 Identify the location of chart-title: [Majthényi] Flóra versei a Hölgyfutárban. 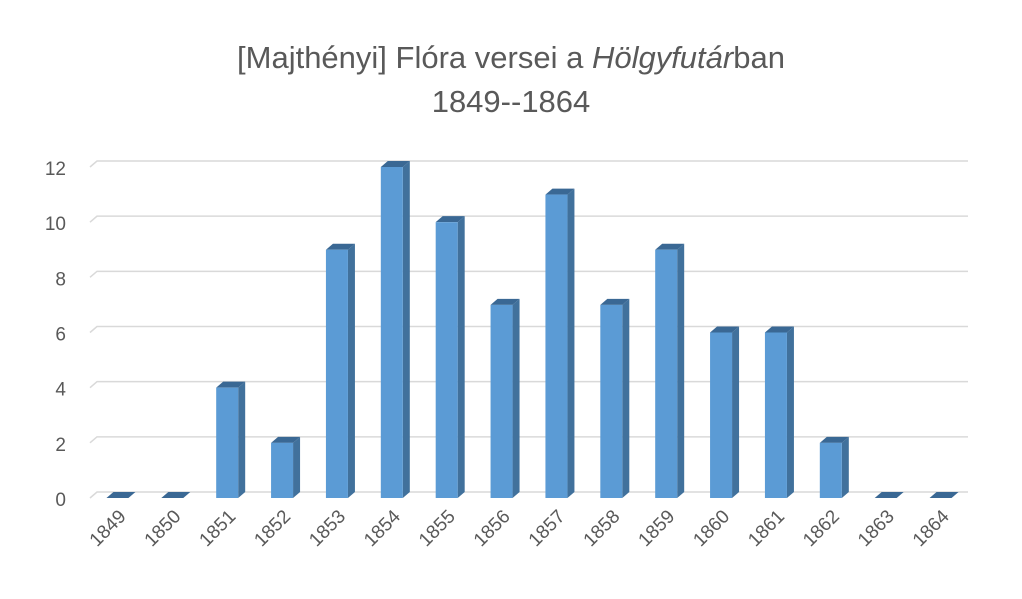
(511, 57).